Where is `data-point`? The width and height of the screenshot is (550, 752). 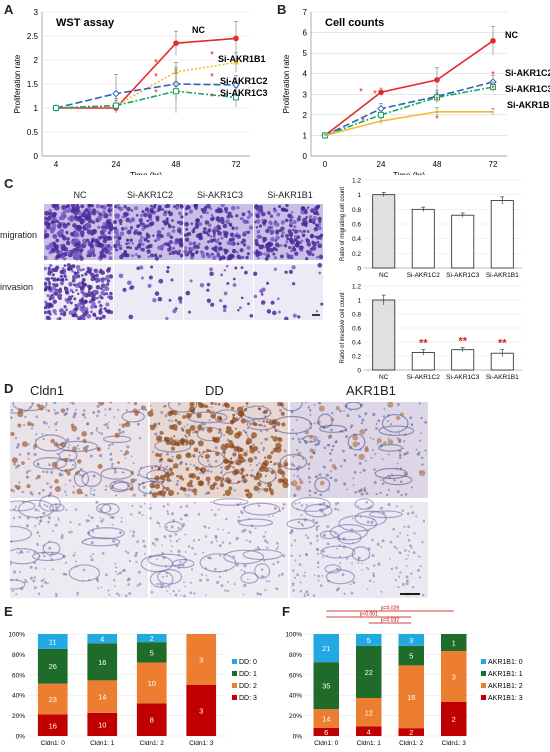
data-point is located at coordinates (493, 41).